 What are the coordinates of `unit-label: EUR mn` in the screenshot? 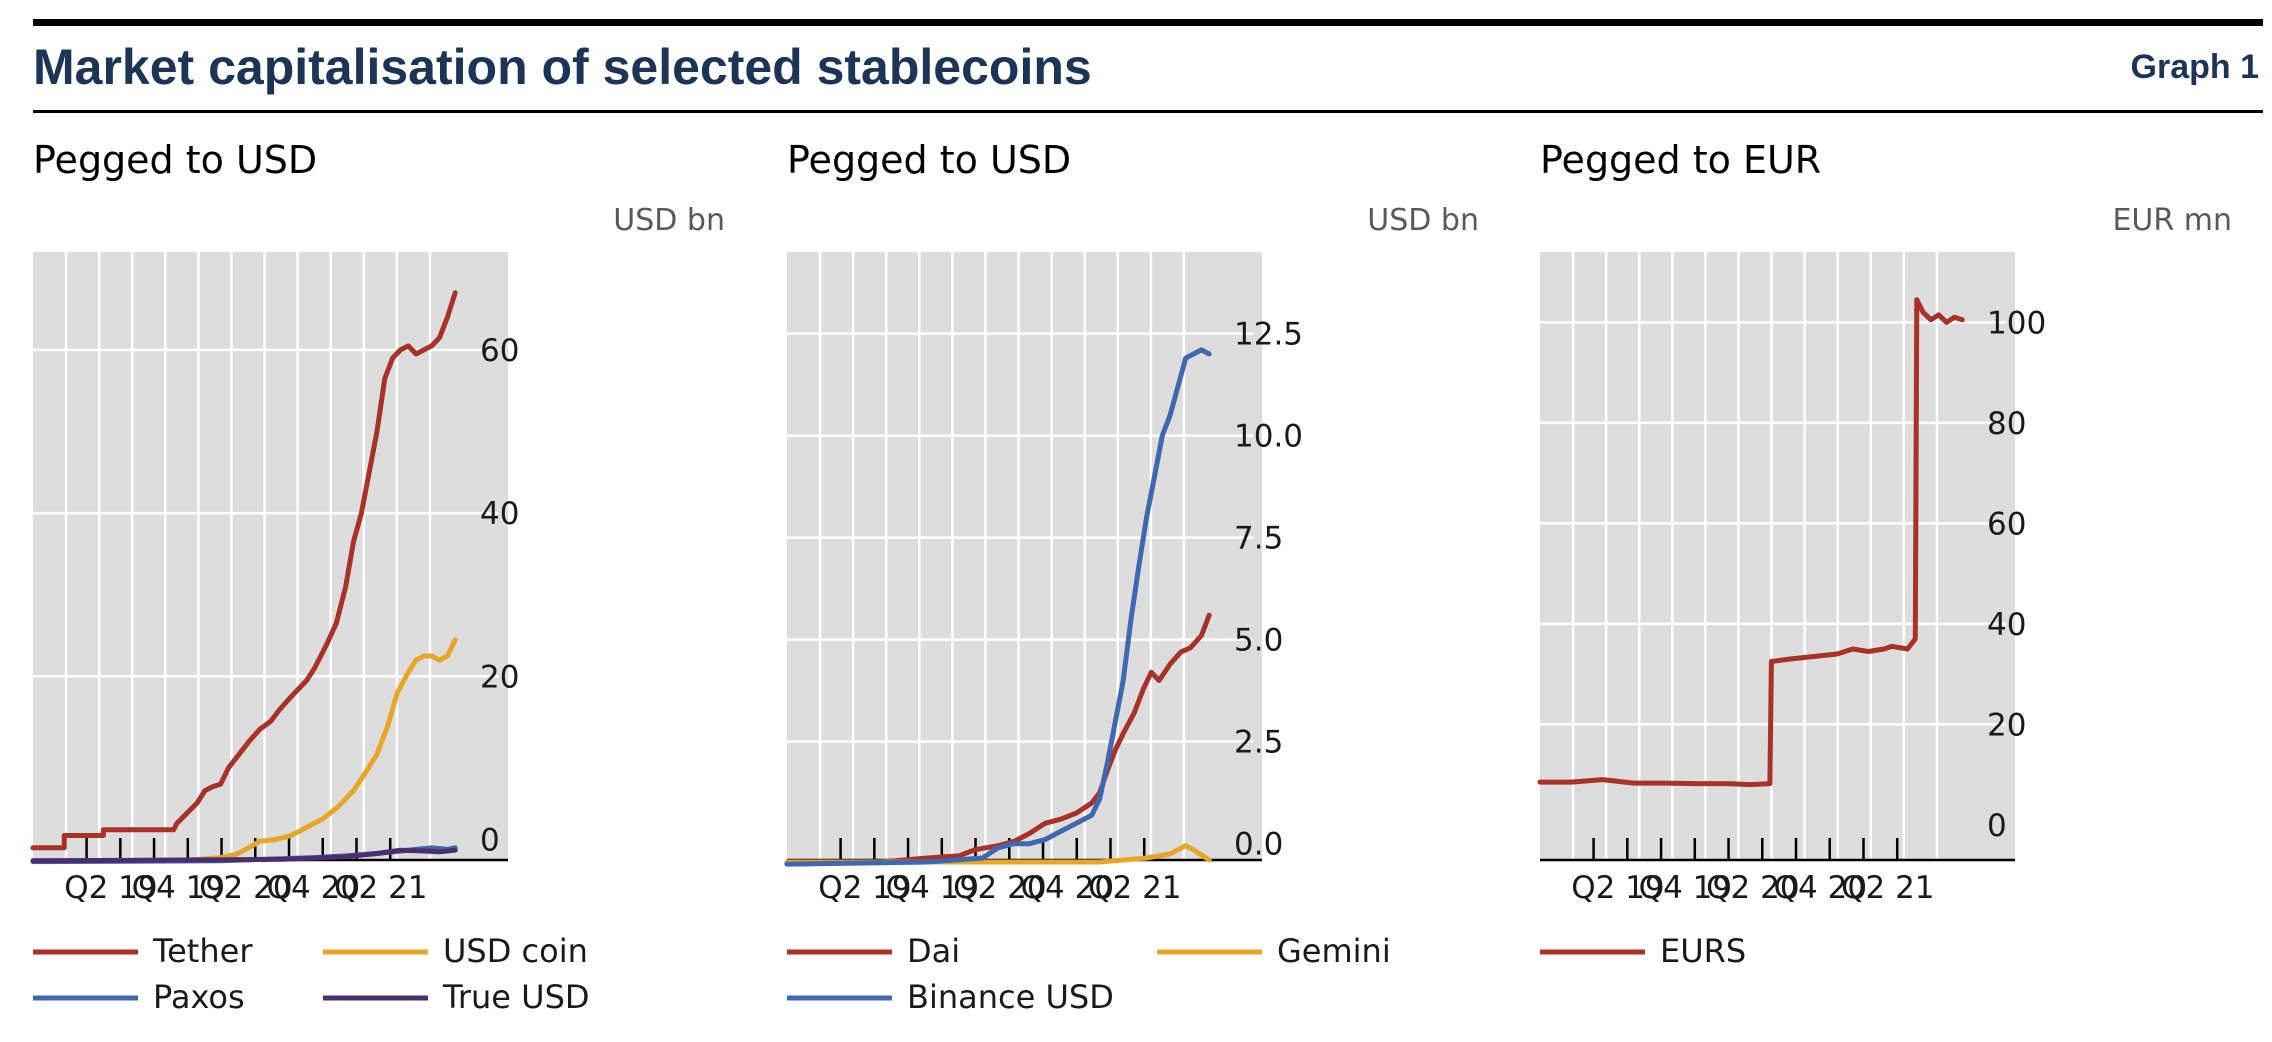 It's located at (2172, 220).